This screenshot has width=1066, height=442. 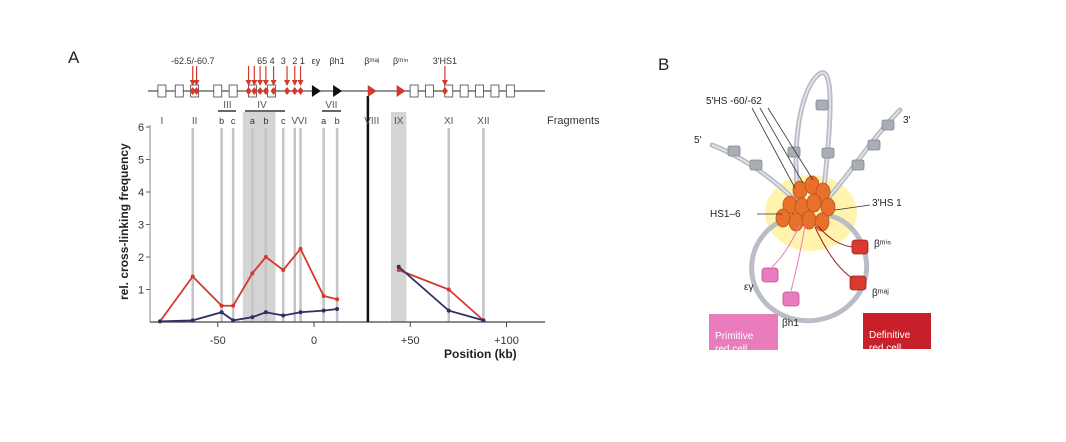 I want to click on label-bh1: βh1, so click(x=790, y=323).